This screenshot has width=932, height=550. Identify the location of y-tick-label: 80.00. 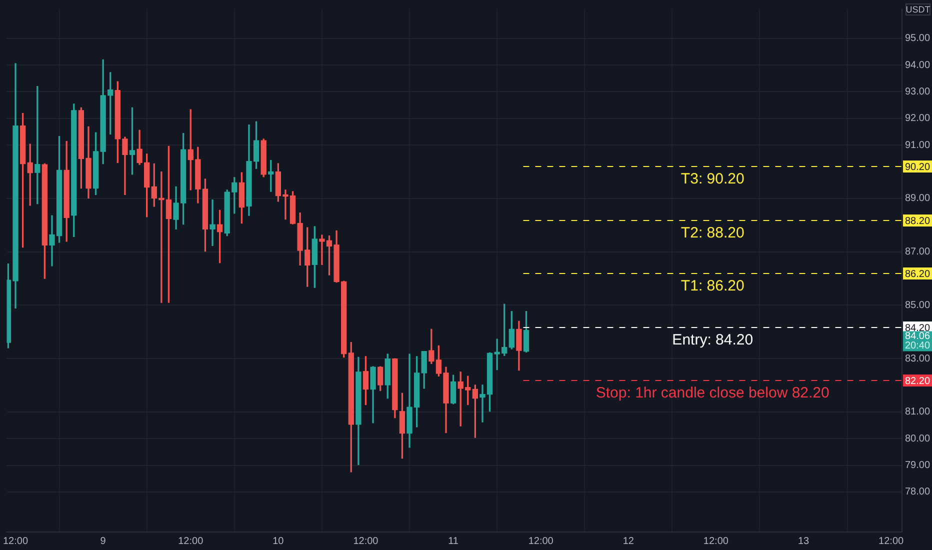
(917, 438).